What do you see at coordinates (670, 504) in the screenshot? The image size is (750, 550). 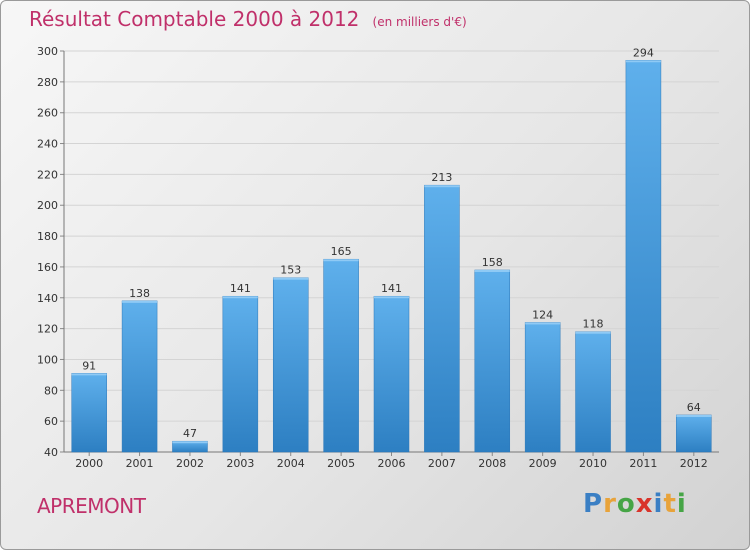 I see `brand-letter: t` at bounding box center [670, 504].